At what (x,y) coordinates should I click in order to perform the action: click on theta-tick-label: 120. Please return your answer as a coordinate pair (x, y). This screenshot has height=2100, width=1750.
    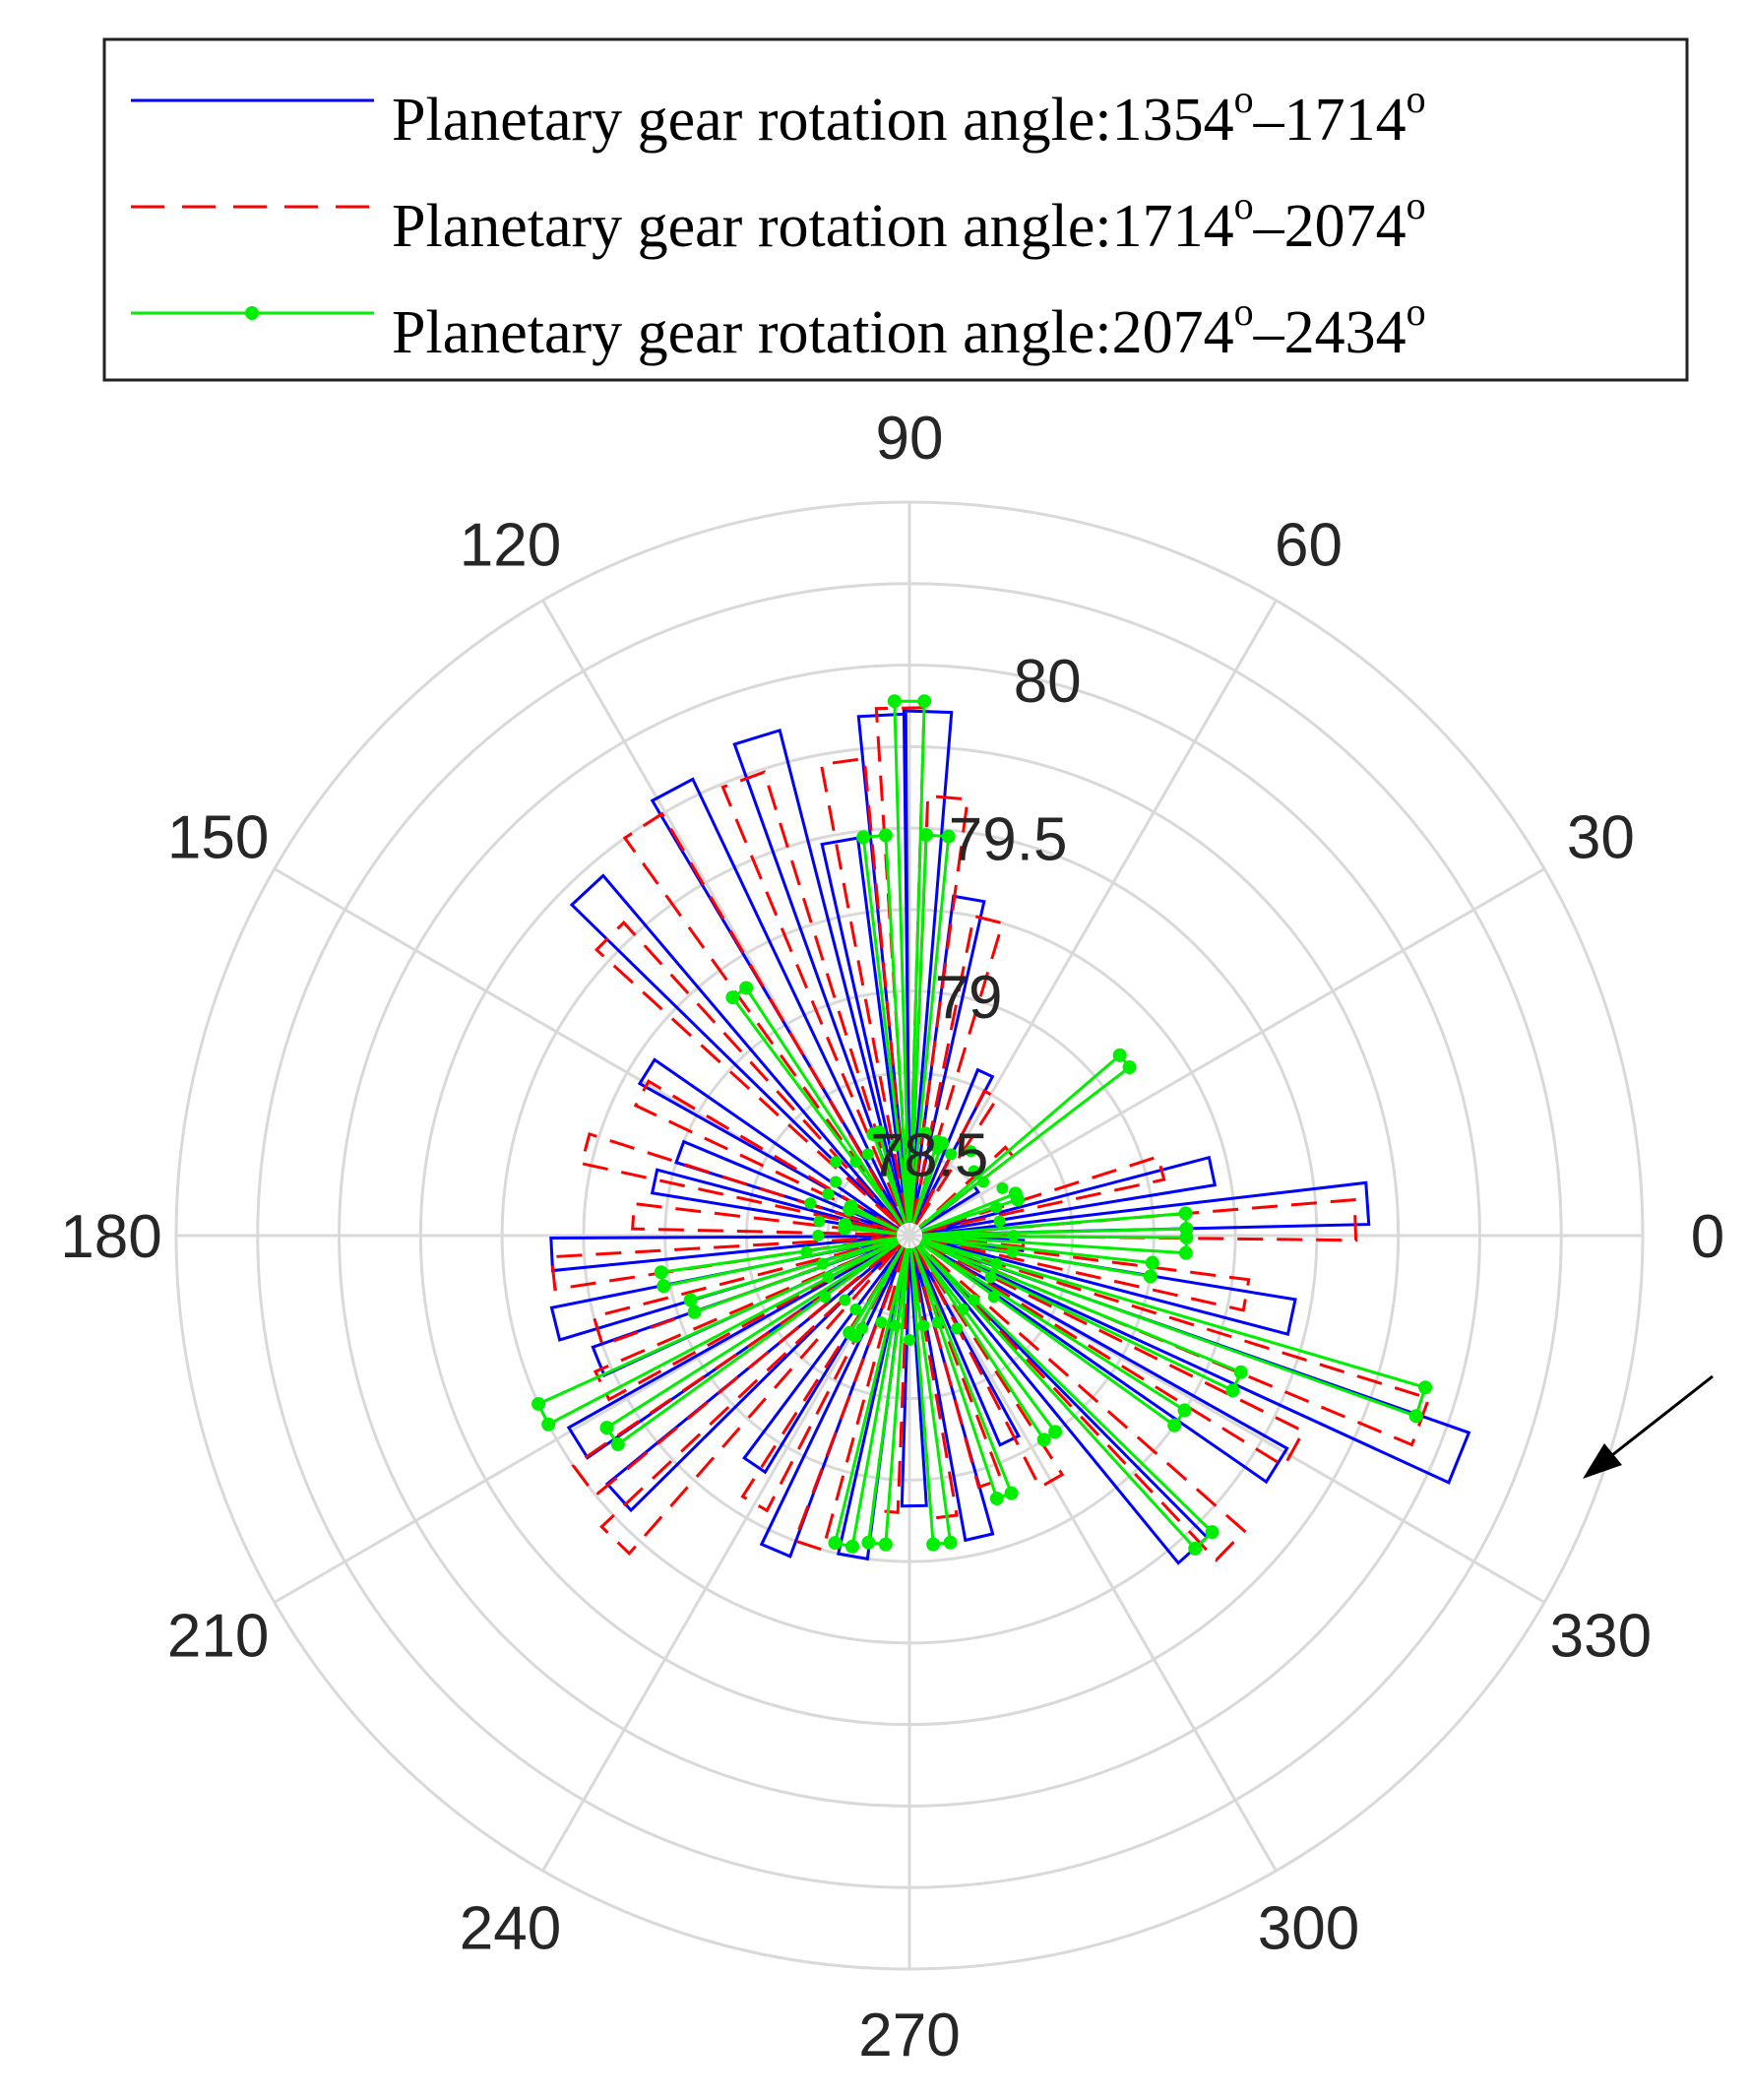
    Looking at the image, I should click on (510, 546).